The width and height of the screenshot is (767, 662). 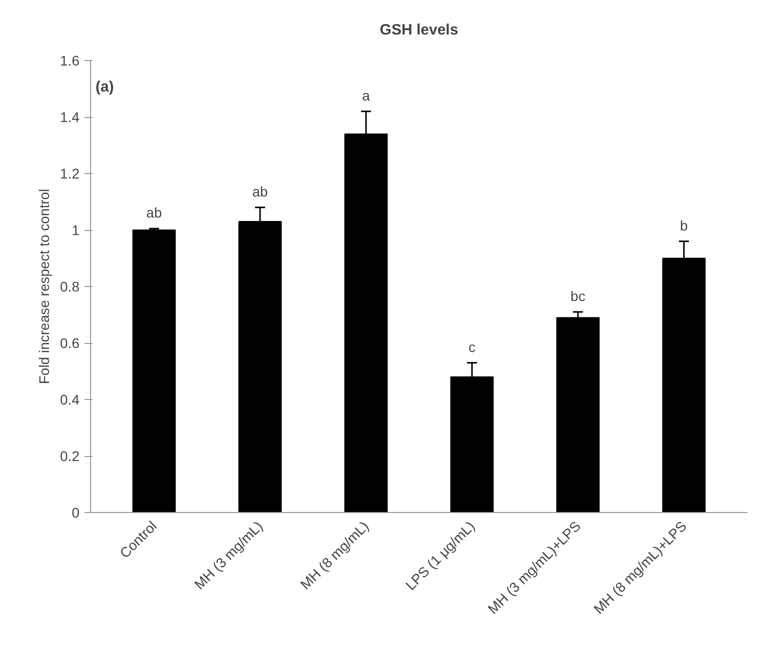 I want to click on y-tick-label: 1.2, so click(x=70, y=174).